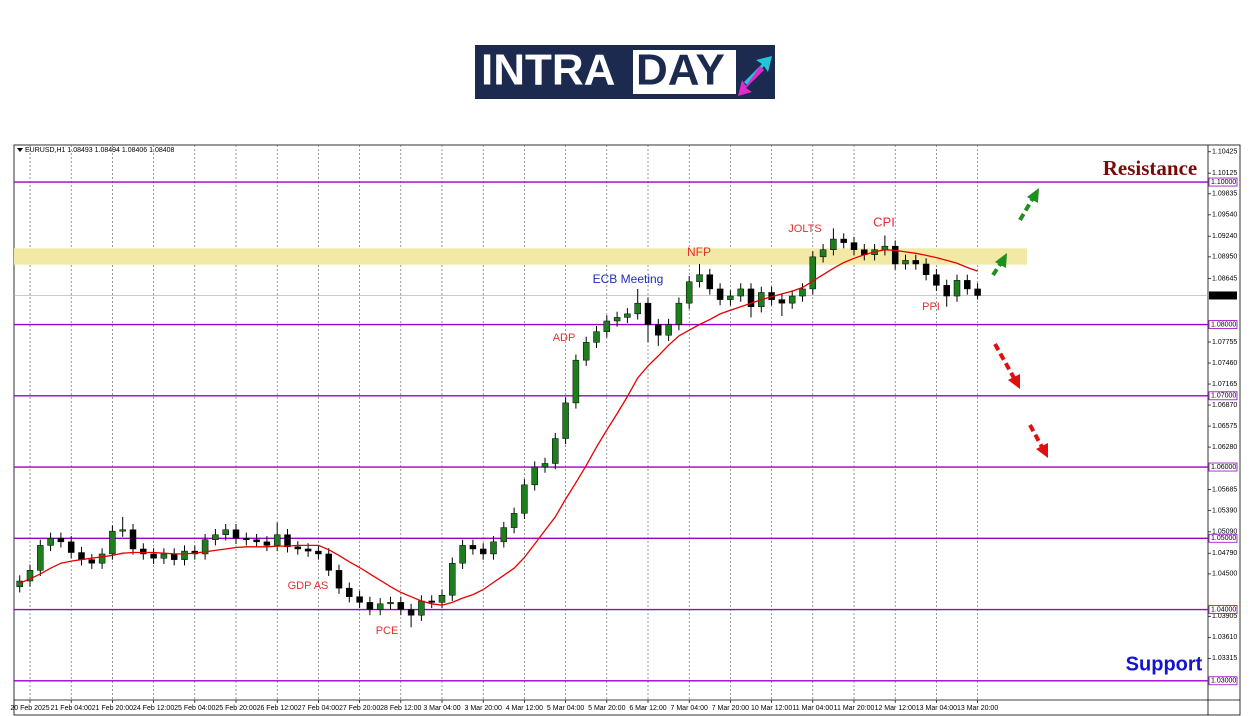 The height and width of the screenshot is (716, 1250). What do you see at coordinates (1224, 553) in the screenshot?
I see `y-tick-label: 1.04790` at bounding box center [1224, 553].